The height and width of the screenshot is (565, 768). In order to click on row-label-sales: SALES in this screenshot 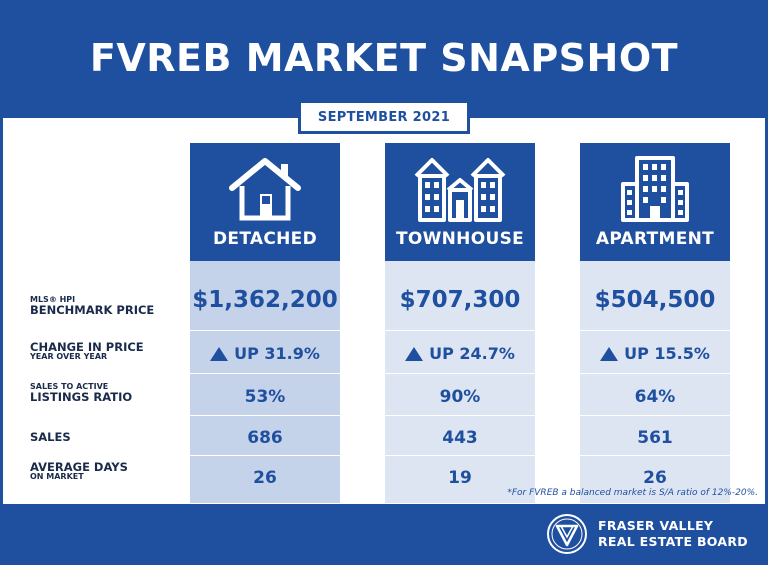, I will do `click(50, 437)`.